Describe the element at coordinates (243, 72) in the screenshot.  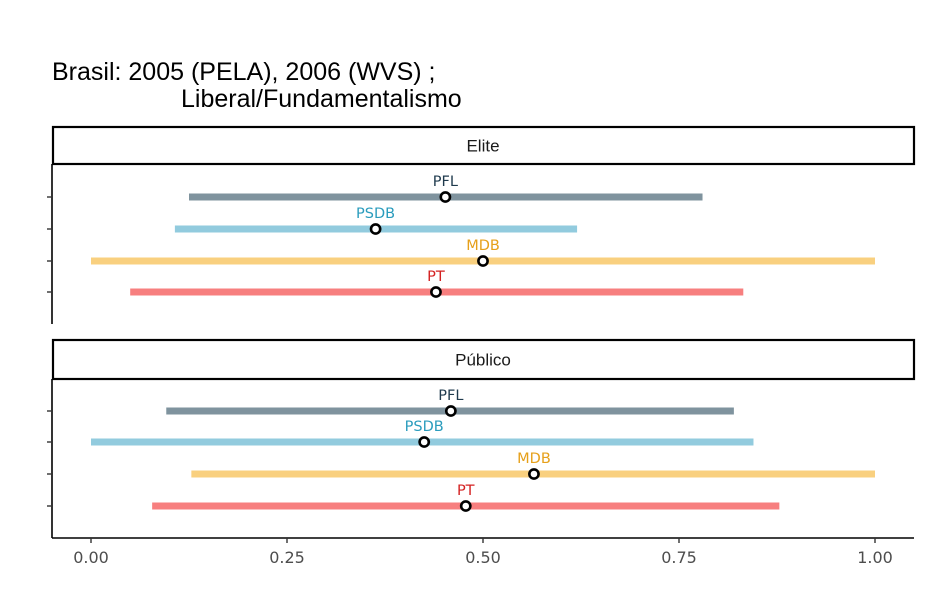
I see `chart-title-line1: Brasil: 2005 (PELA), 2006 (WVS) ;` at that location.